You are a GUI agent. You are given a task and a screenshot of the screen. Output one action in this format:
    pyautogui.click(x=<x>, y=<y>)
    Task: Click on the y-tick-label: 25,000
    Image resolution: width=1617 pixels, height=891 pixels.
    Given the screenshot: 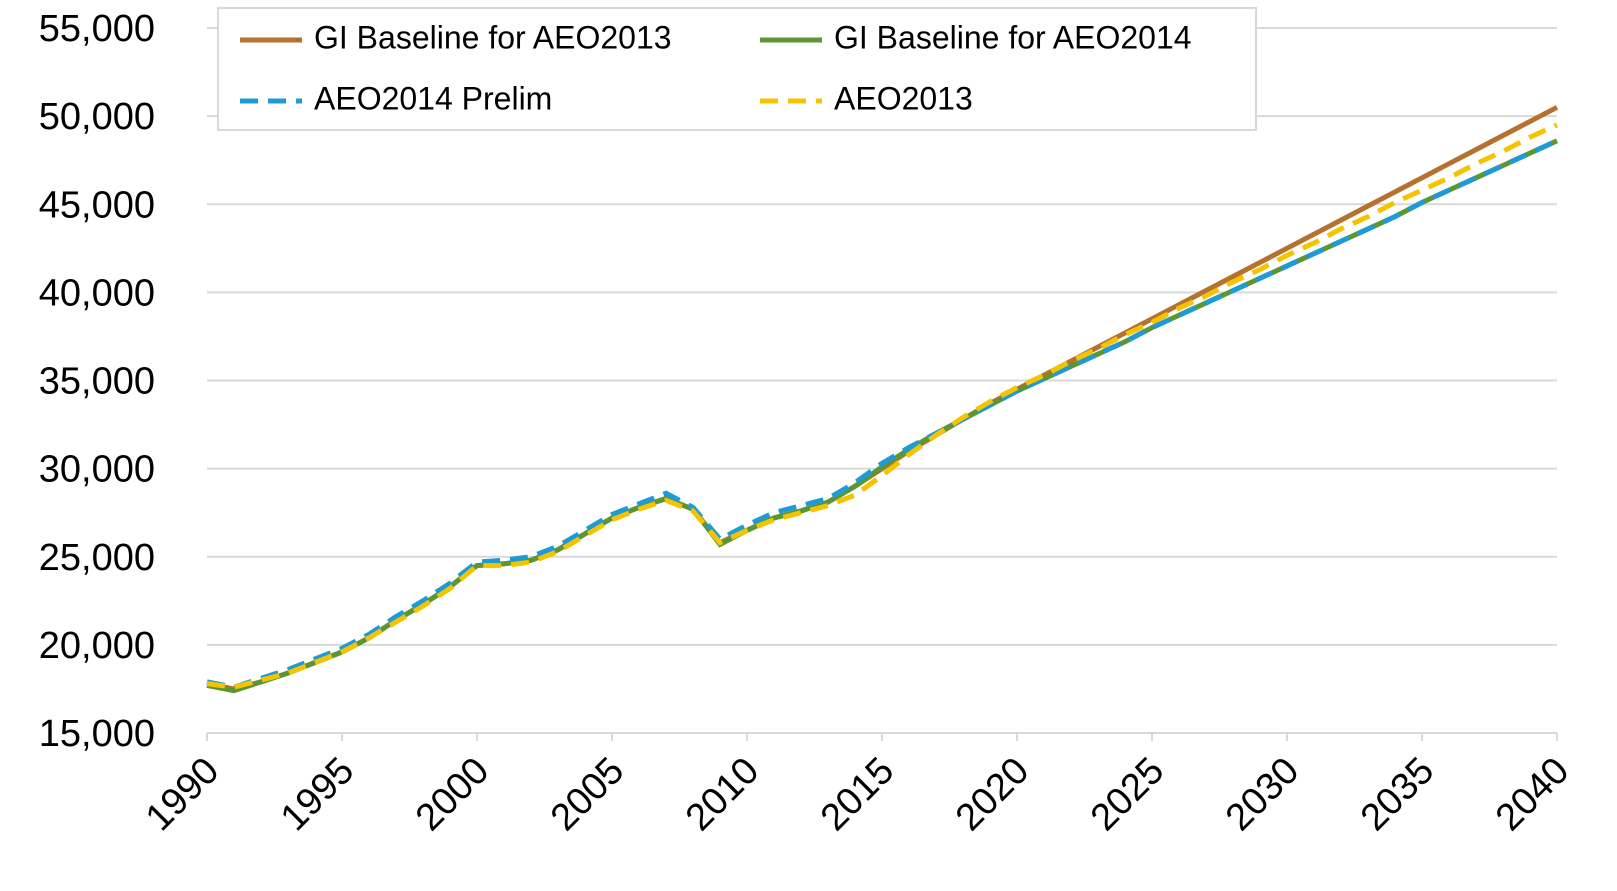 What is the action you would take?
    pyautogui.click(x=97, y=558)
    